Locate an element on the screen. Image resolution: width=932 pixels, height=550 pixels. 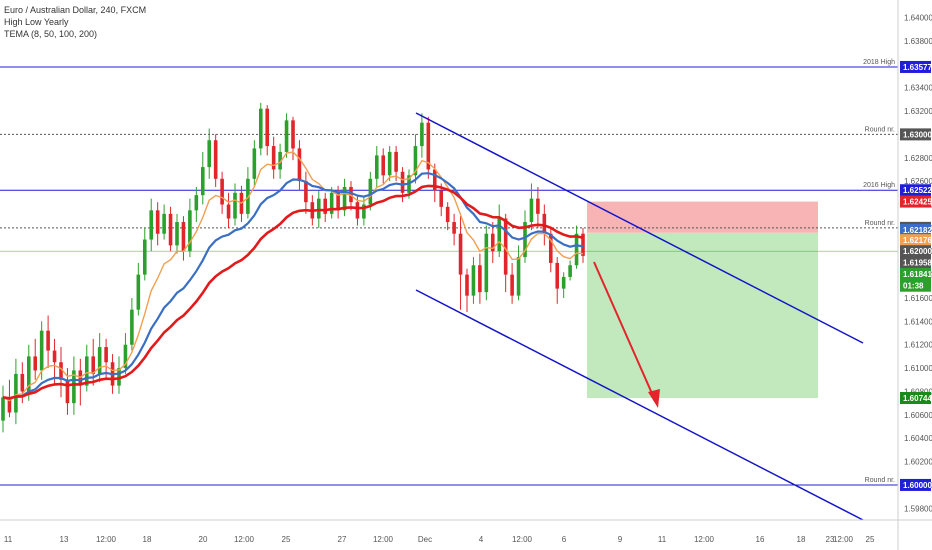
time-tick-label: 11 is located at coordinates (662, 539).